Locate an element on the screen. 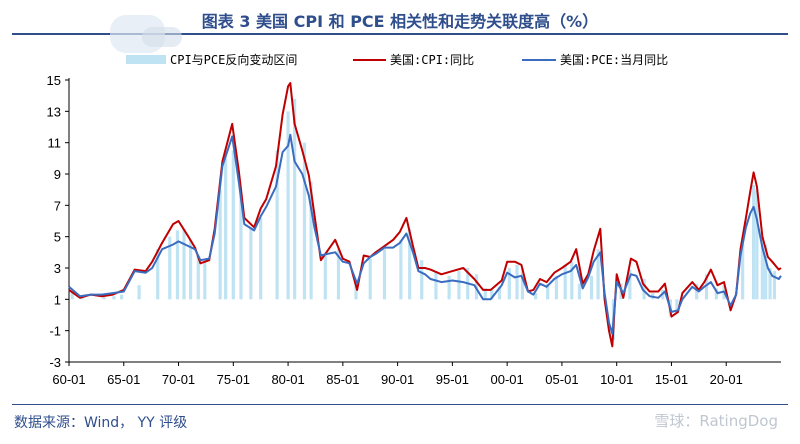  x-tick-label: 65-01 is located at coordinates (123, 379).